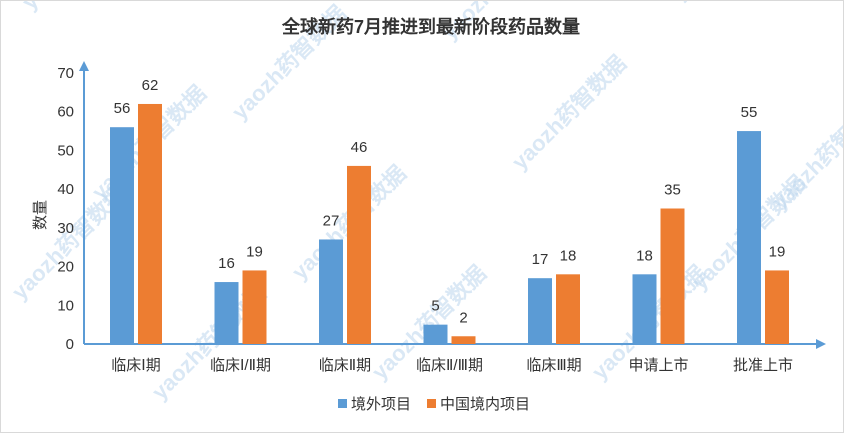  I want to click on x-tick-label: 临床Ⅲ期, so click(553, 365).